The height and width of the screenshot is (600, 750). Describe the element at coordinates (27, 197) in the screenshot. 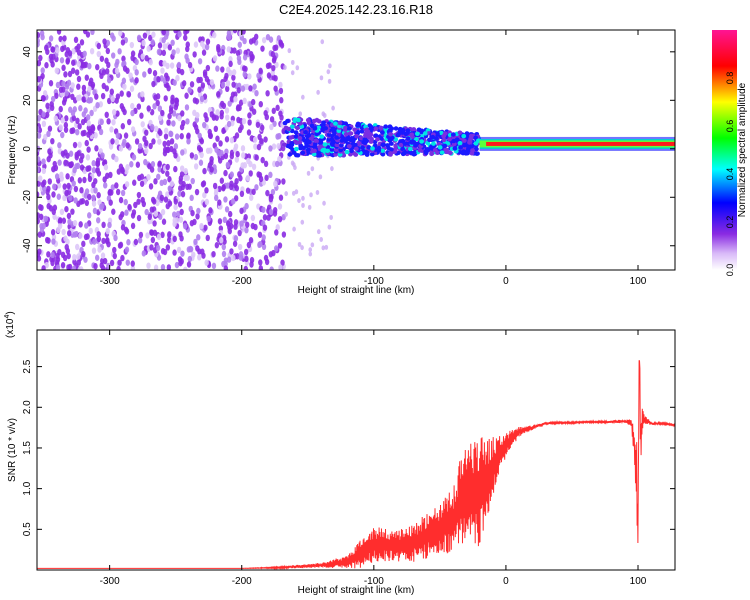

I see `spectrogram-y-tick-label: -20` at that location.